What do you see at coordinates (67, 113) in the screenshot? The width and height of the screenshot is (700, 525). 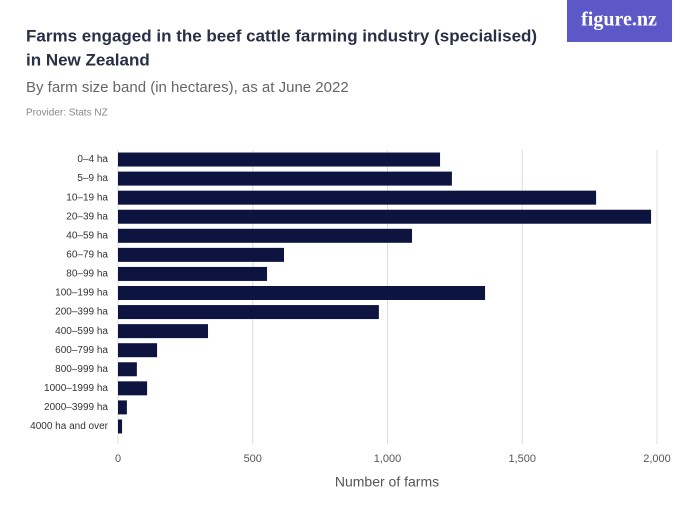 I see `provider: Provider: Stats NZ` at bounding box center [67, 113].